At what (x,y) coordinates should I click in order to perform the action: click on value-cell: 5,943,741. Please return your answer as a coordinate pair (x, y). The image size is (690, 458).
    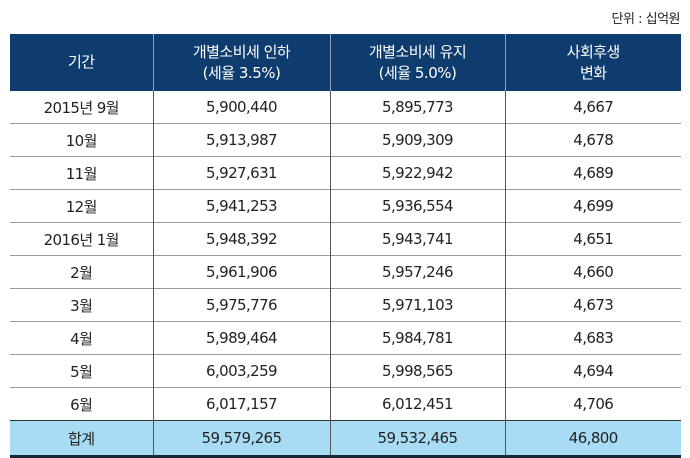
    Looking at the image, I should click on (417, 239).